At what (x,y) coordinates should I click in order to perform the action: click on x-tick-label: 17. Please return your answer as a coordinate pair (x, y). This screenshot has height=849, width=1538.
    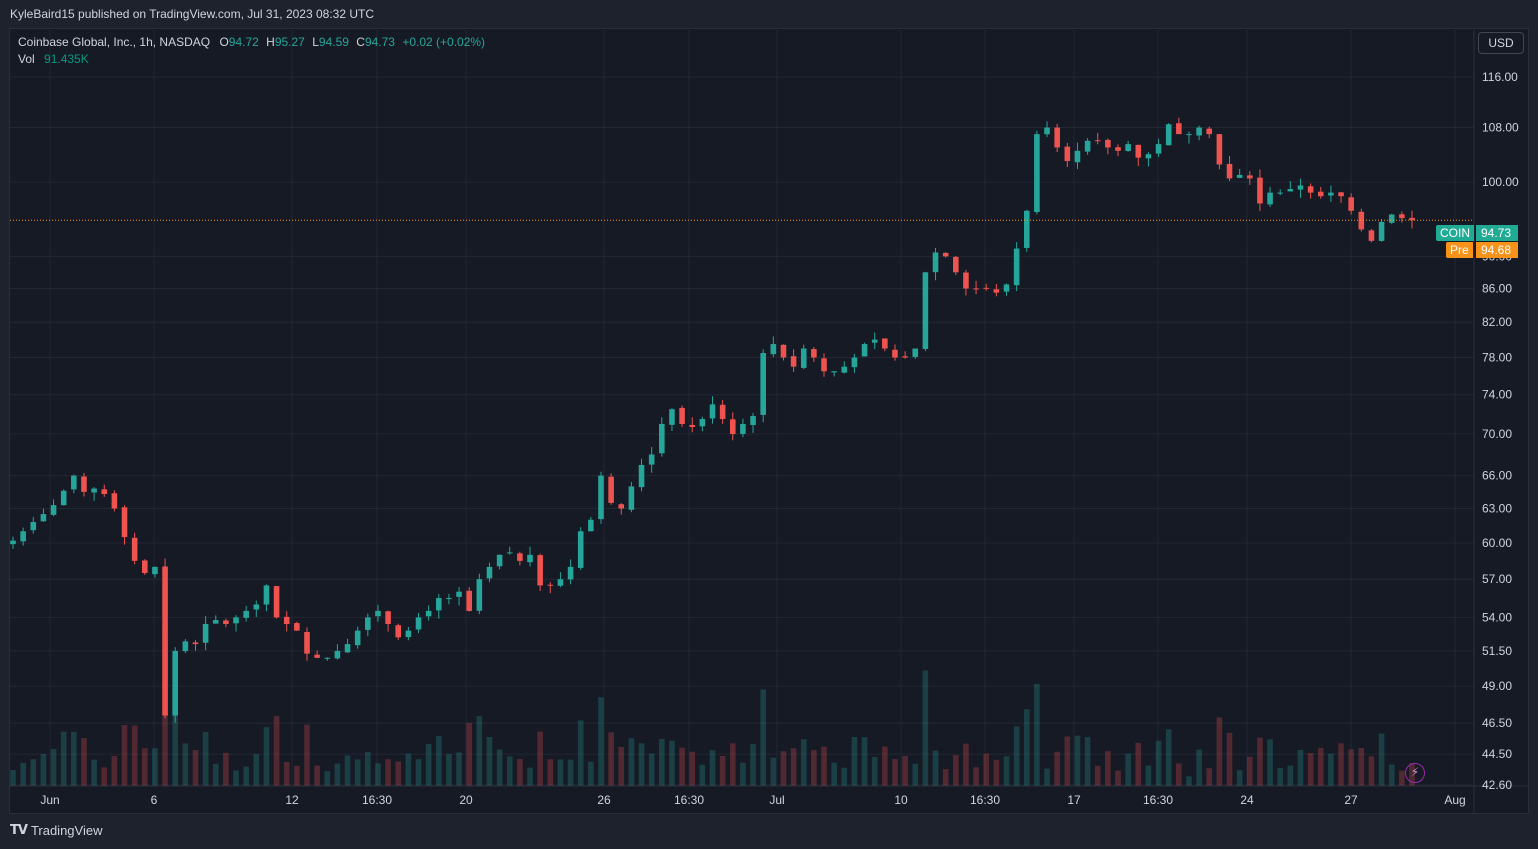
    Looking at the image, I should click on (1074, 800).